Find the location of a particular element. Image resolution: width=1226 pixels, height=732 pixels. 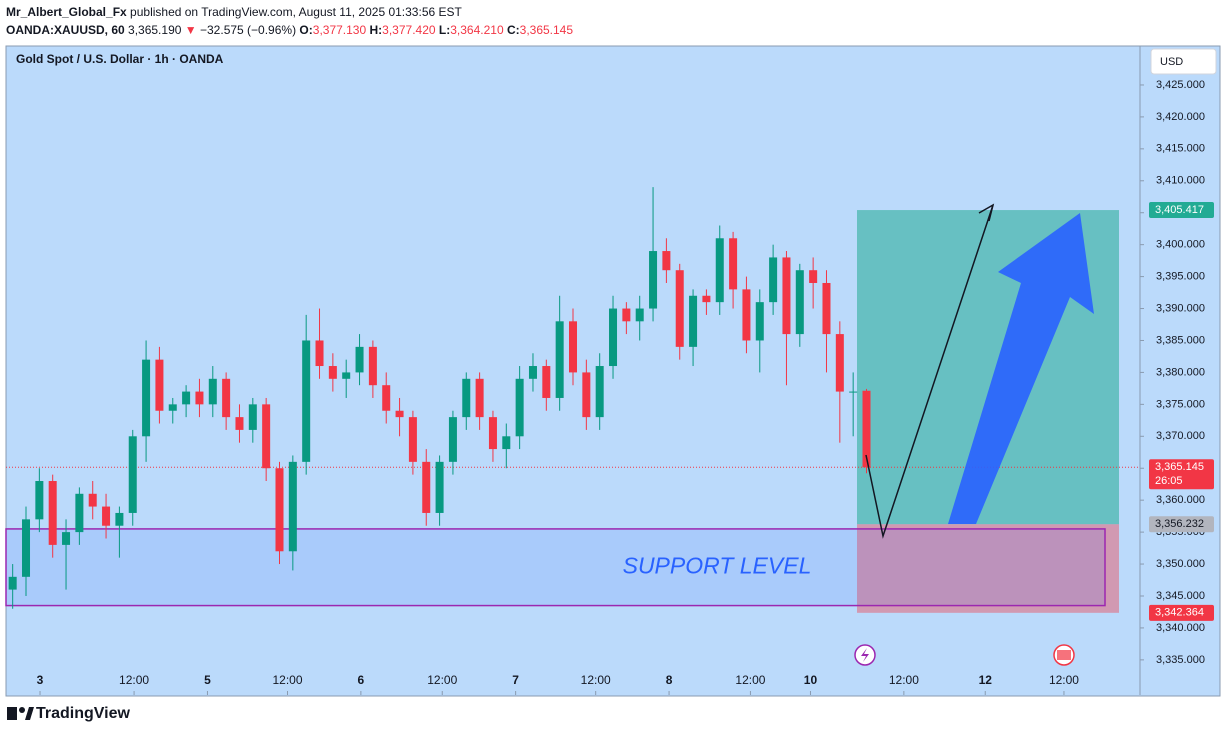

y-tick-label: 3,355.000 is located at coordinates (1180, 532).